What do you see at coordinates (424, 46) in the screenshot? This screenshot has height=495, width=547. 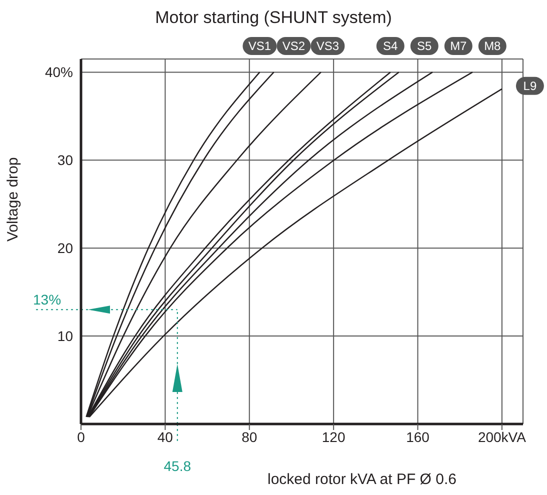 I see `text: S5` at bounding box center [424, 46].